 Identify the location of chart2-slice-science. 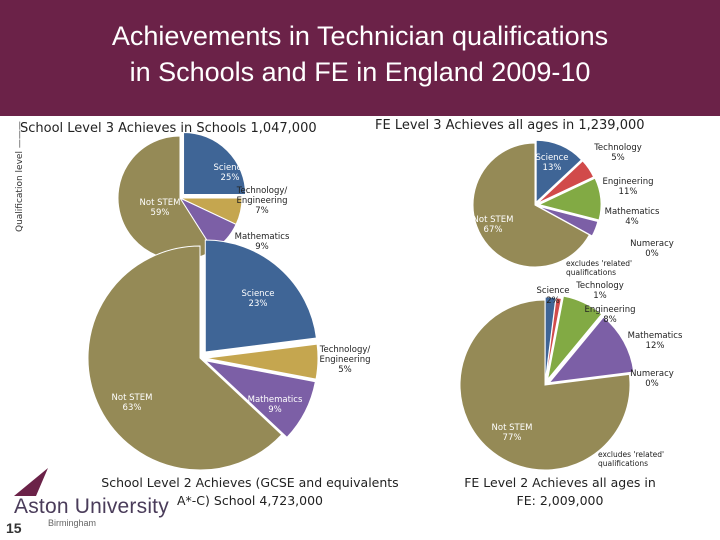
(559, 171).